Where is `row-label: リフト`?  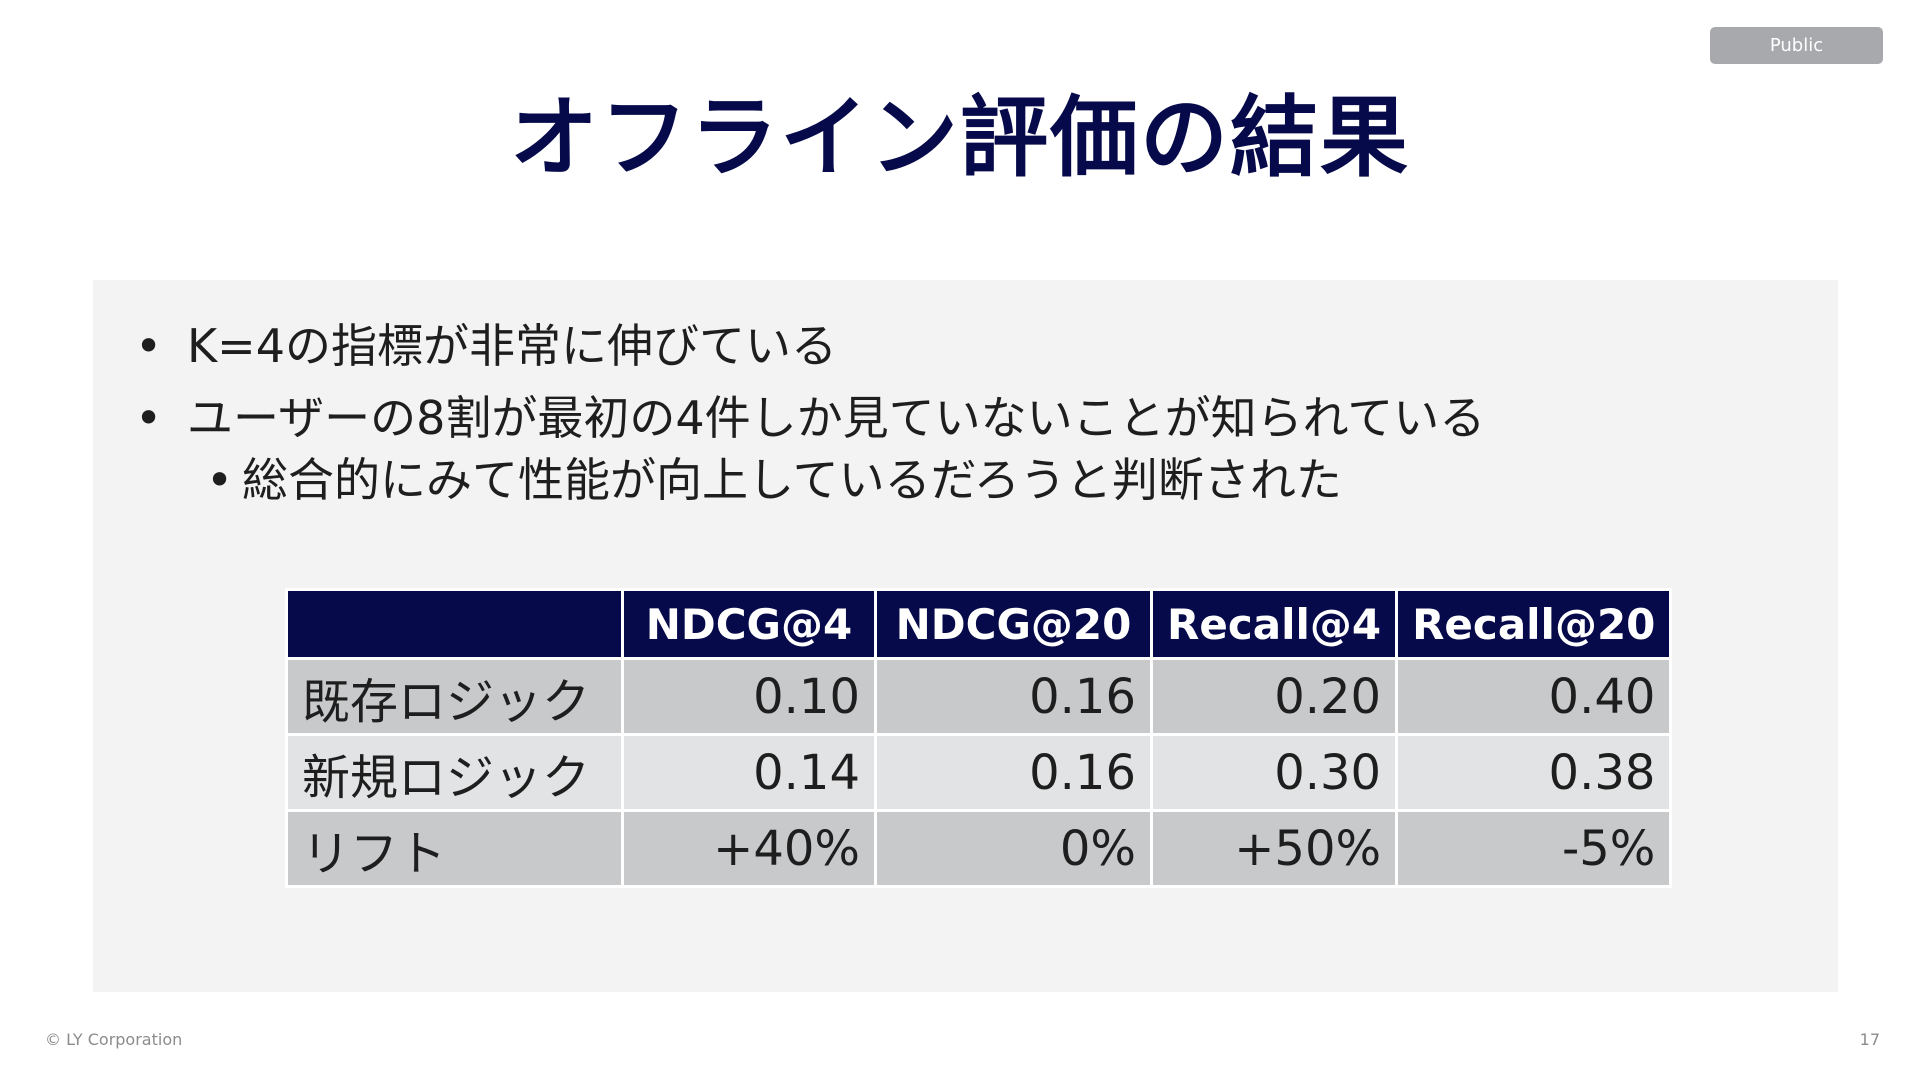
row-label: リフト is located at coordinates (454, 848).